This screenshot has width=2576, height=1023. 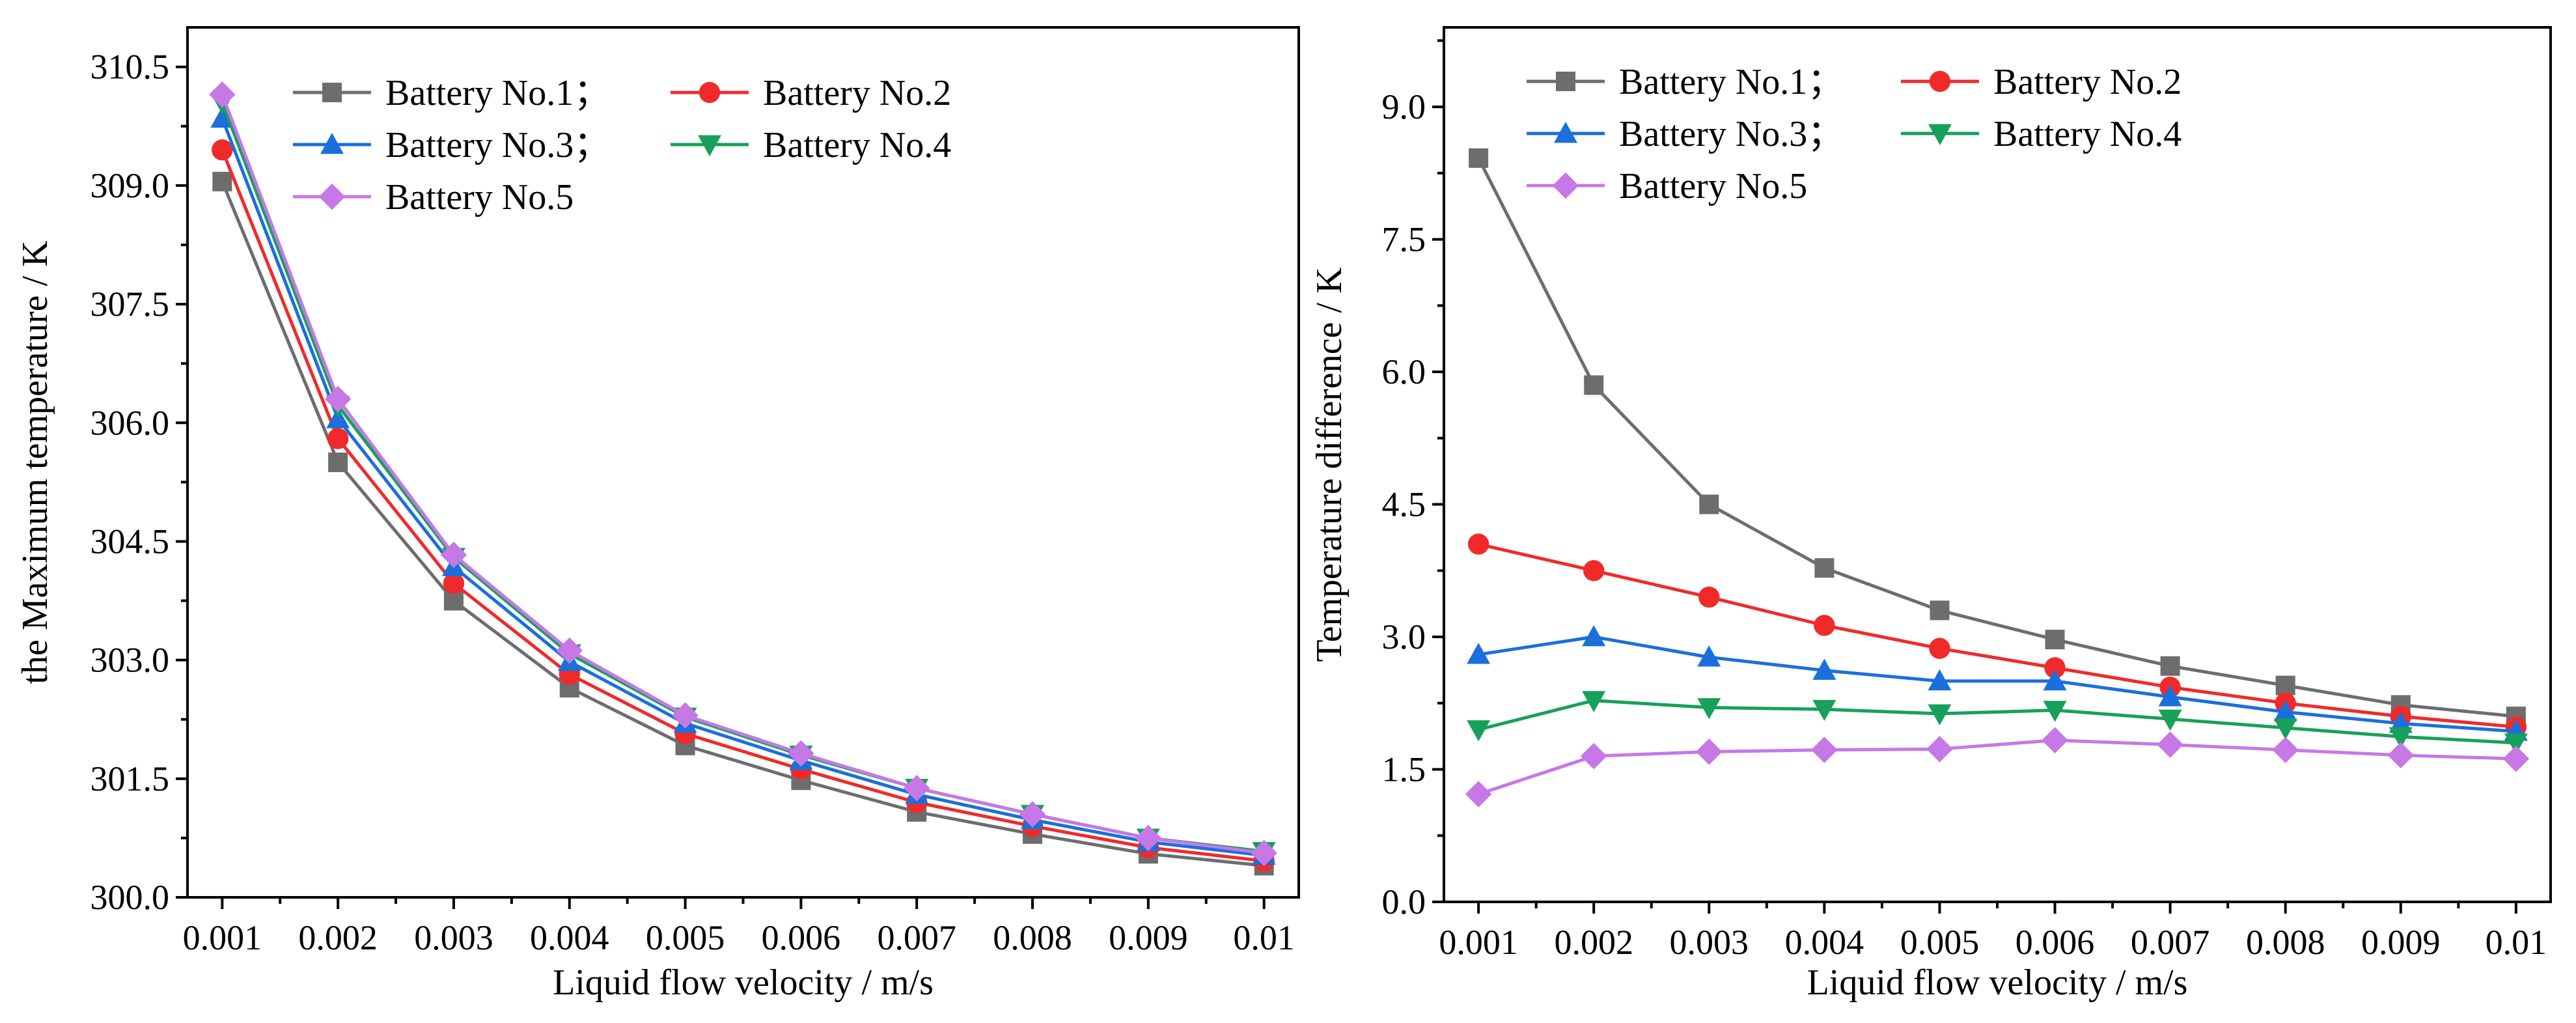 What do you see at coordinates (1148, 938) in the screenshot?
I see `x-tick-label: 0.009` at bounding box center [1148, 938].